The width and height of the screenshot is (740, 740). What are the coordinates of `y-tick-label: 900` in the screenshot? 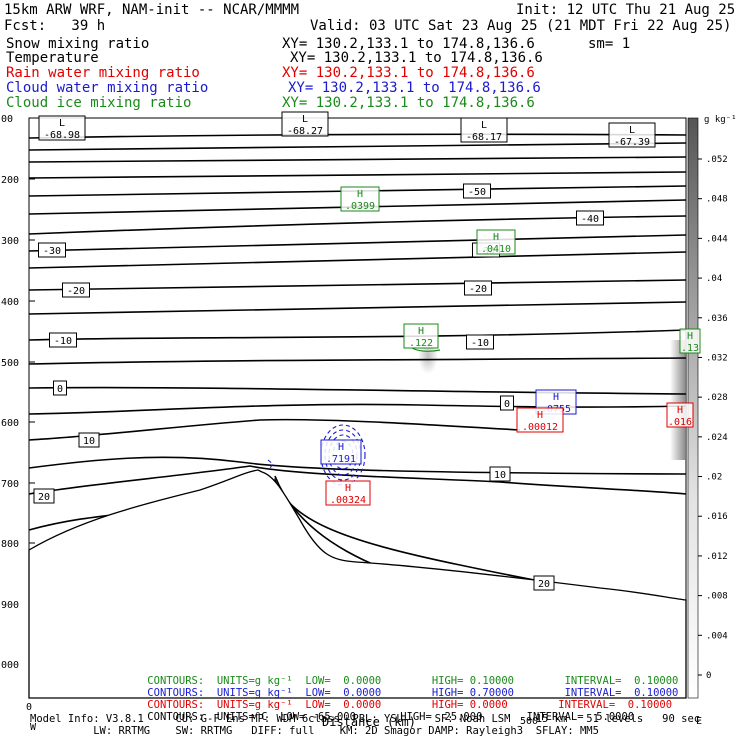 It's located at (10, 605).